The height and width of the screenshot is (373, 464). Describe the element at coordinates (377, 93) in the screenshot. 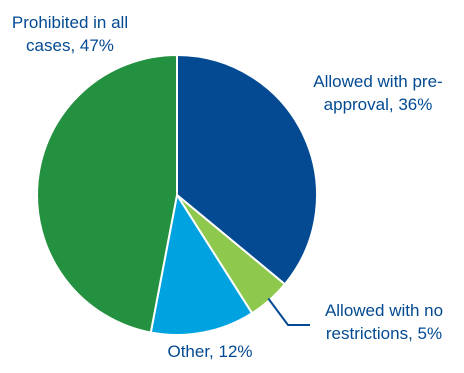

I see `slice-label-allowed-with-pre-approval: Allowed with pre-approval, 36%` at that location.